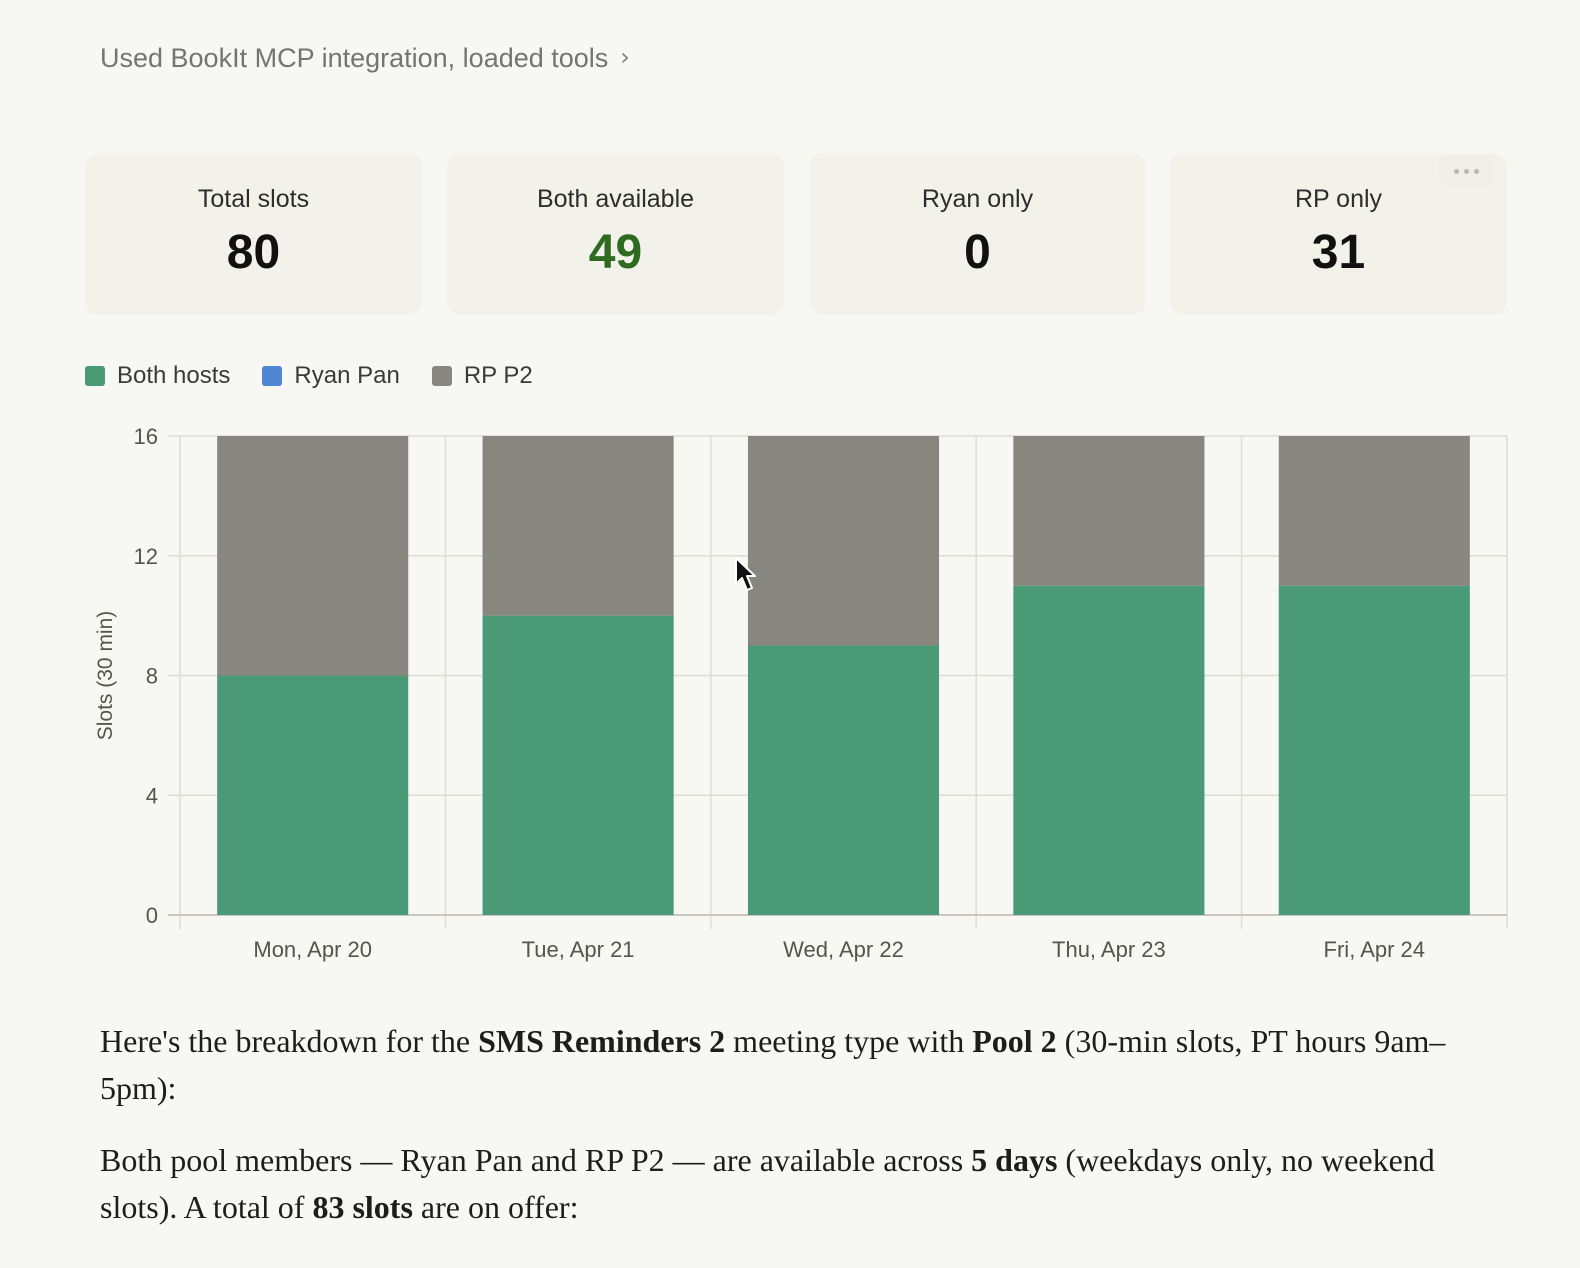  I want to click on bold-text-run: 83 slots, so click(362, 1207).